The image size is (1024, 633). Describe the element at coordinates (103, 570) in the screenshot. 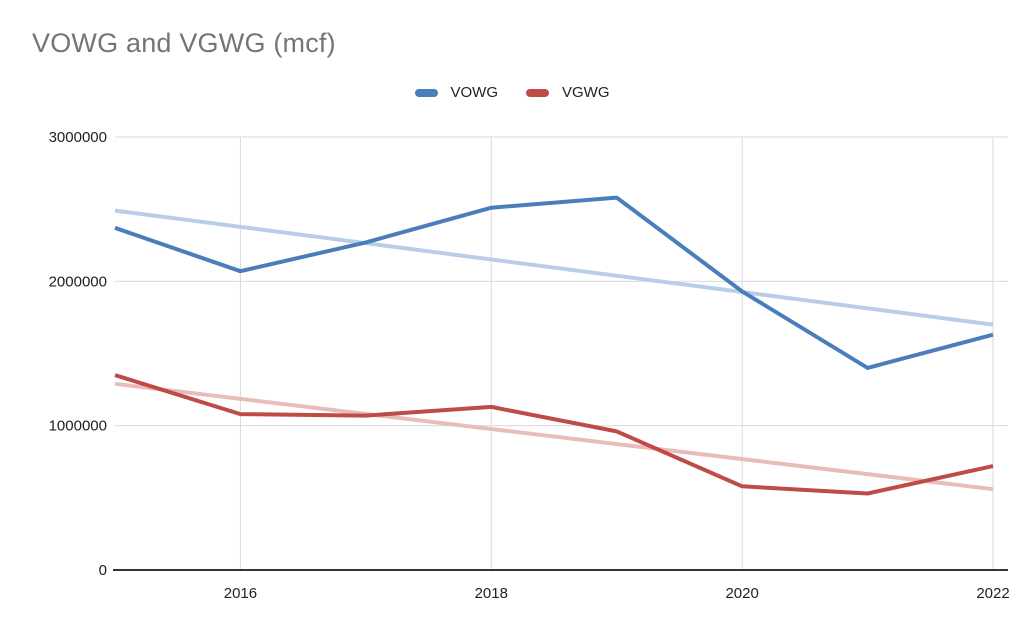

I see `y-tick-label: 0` at that location.